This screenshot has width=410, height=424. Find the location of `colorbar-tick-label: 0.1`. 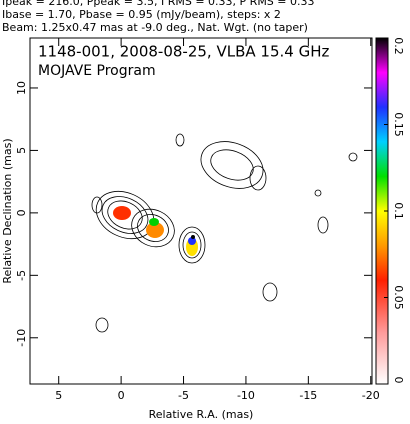

colorbar-tick-label: 0.1 is located at coordinates (398, 211).